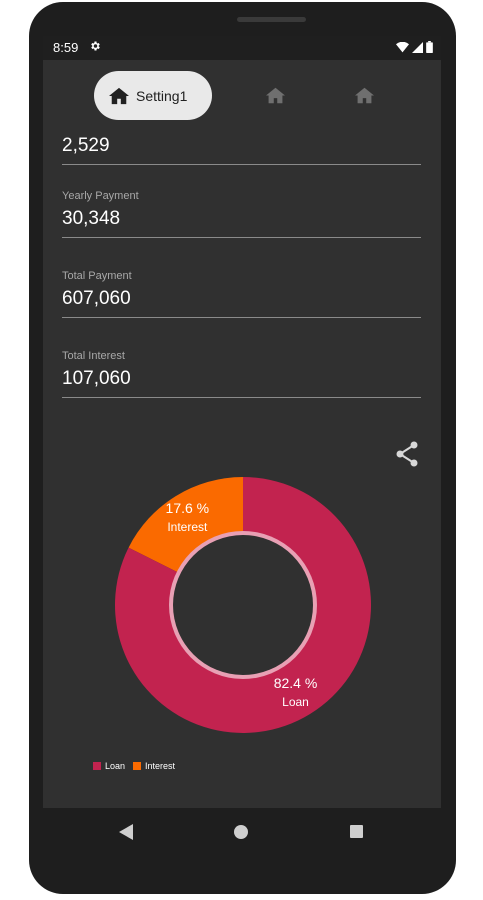 The image size is (483, 900). What do you see at coordinates (241, 374) in the screenshot?
I see `total-interest-field: Total Interest 107,060` at bounding box center [241, 374].